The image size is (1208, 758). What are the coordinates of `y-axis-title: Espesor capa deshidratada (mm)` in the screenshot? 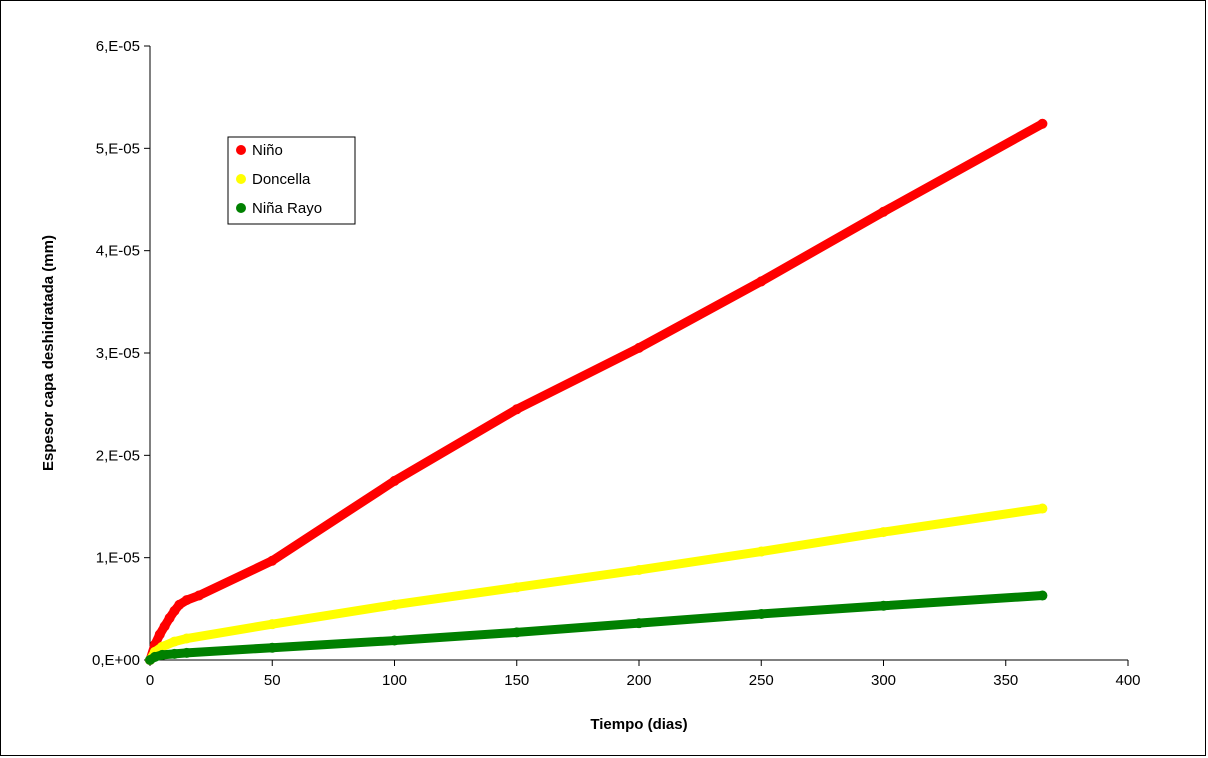 It's located at (48, 353).